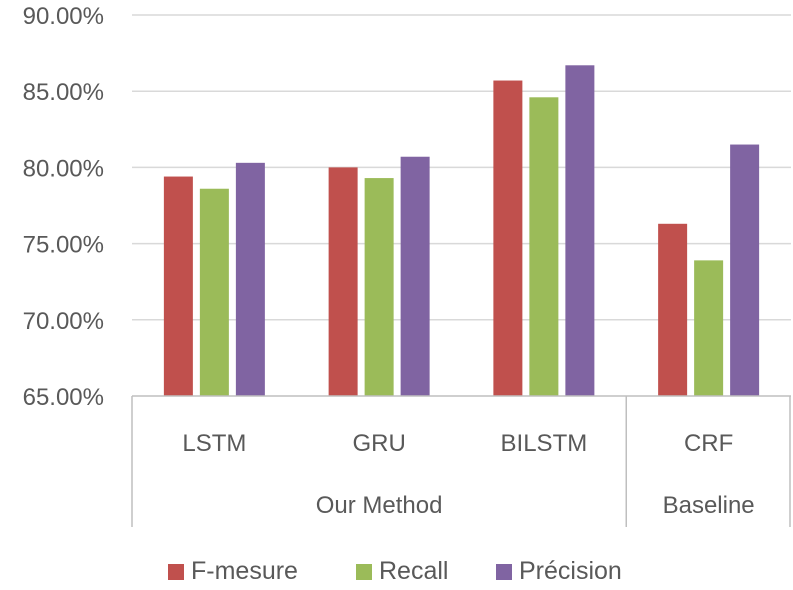 Image resolution: width=793 pixels, height=590 pixels. I want to click on bar-pr-cision-lstm, so click(250, 279).